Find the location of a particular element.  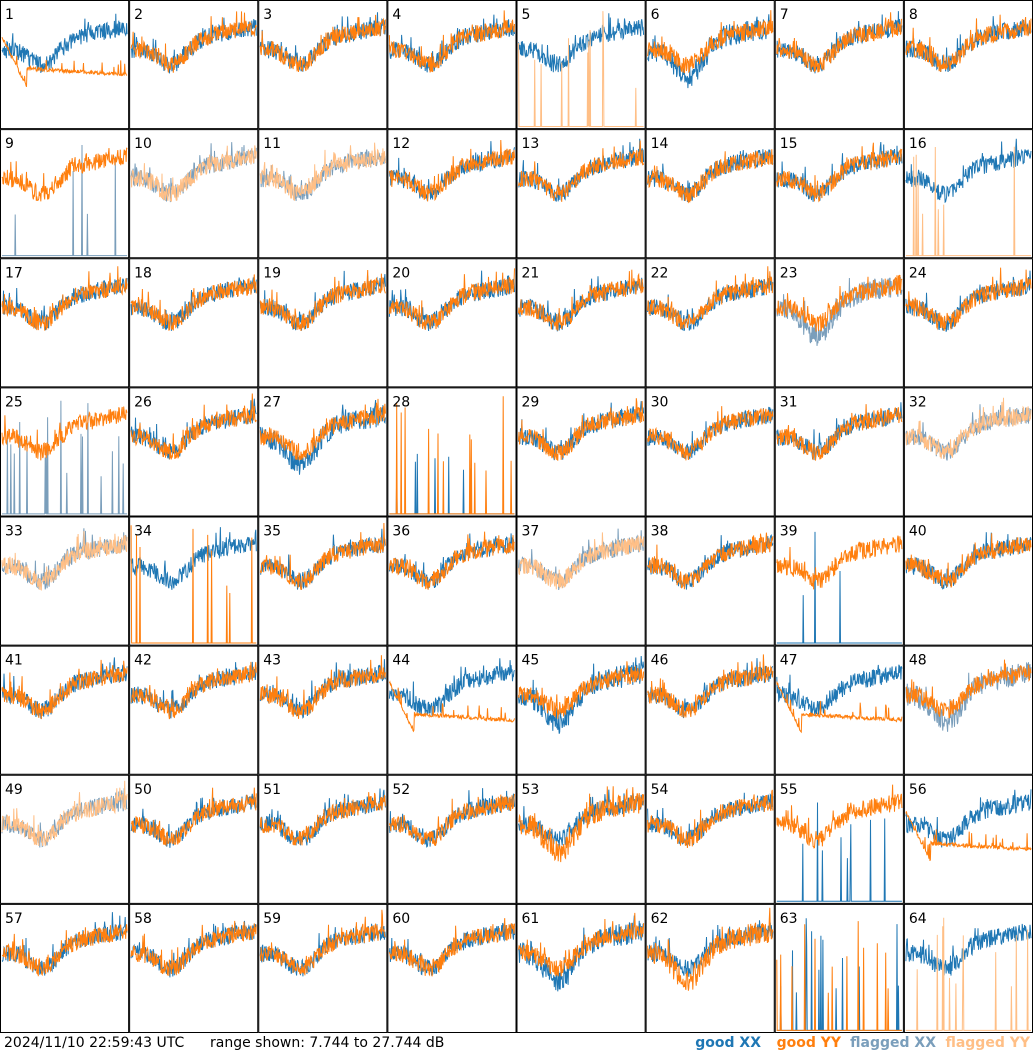

panel-44: 44 is located at coordinates (452, 710).